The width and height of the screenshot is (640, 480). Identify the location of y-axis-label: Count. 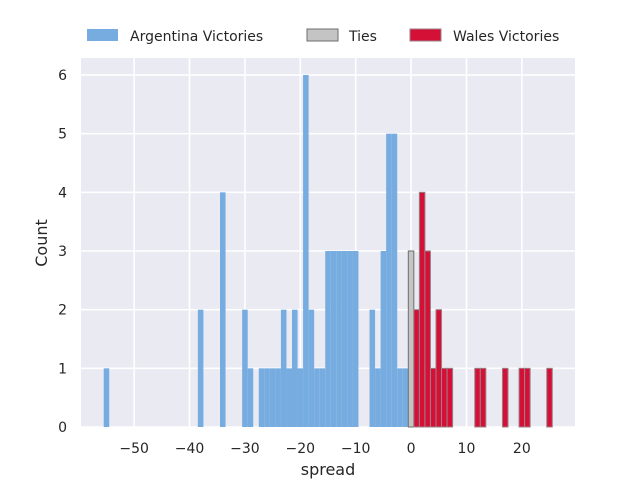
(41, 243).